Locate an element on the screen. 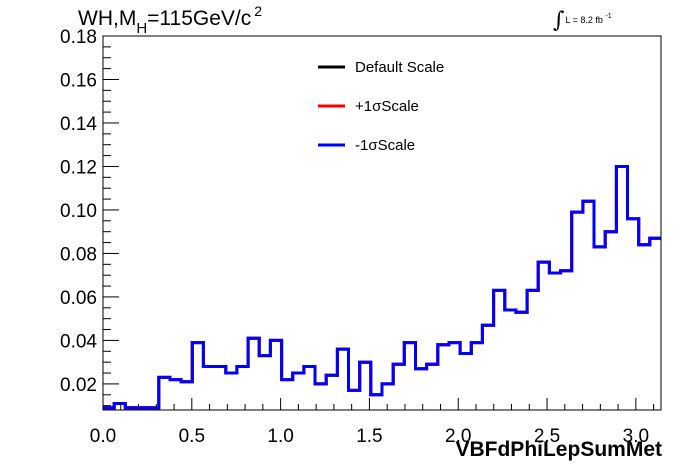  y-tick-label: 0.02 is located at coordinates (78, 385).